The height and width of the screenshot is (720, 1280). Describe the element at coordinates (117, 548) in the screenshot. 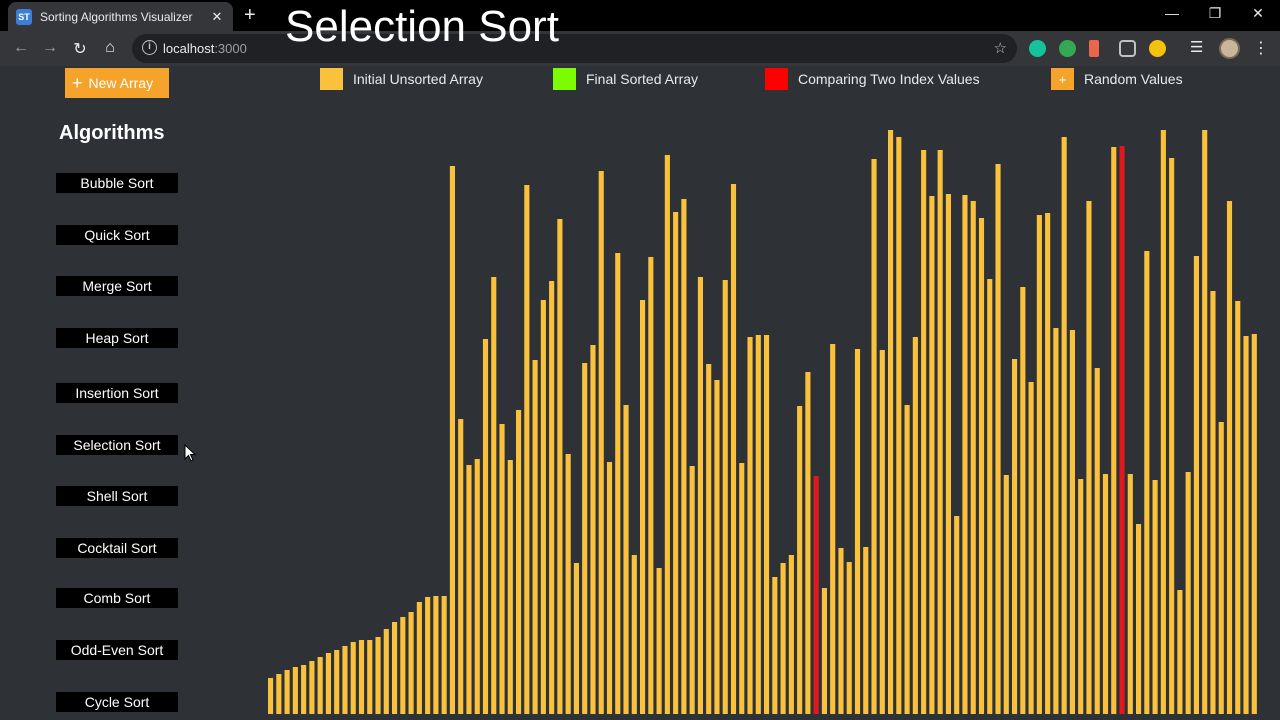

I see `cocktail-sort-button: Cocktail Sort` at that location.